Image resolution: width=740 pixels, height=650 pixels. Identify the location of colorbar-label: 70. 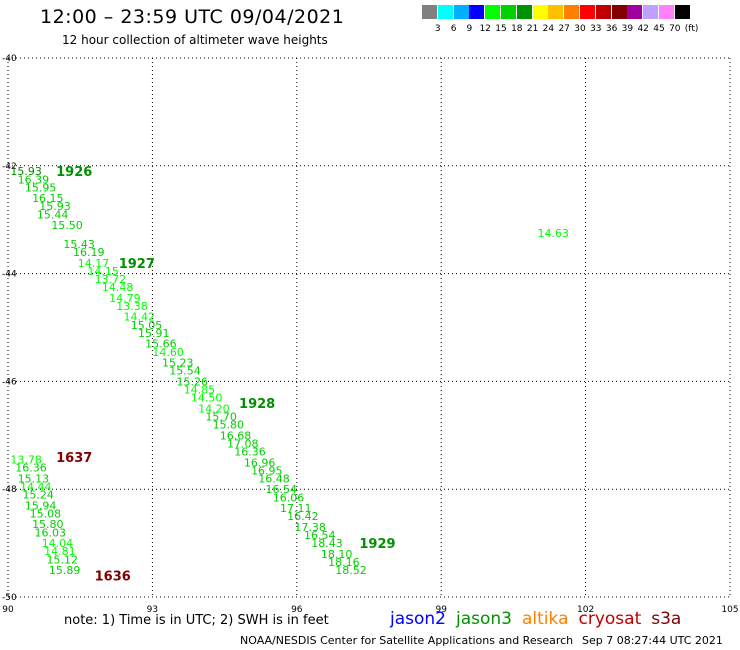
(675, 29).